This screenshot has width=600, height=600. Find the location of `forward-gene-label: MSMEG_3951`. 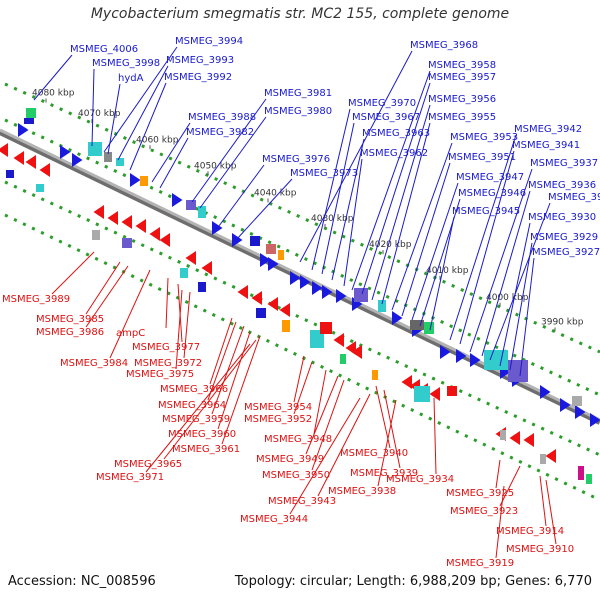

forward-gene-label: MSMEG_3951 is located at coordinates (482, 157).